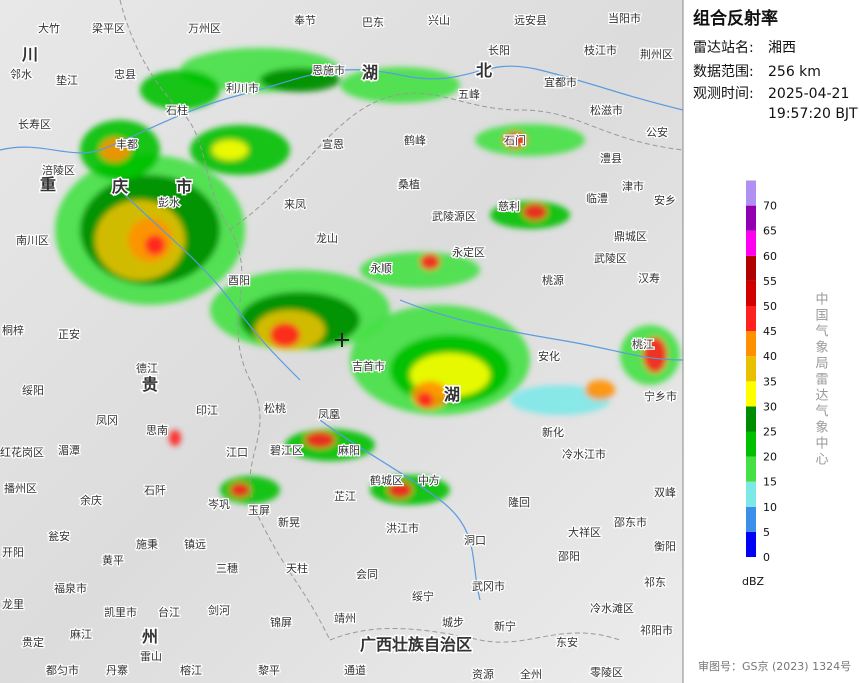 Image resolution: width=860 pixels, height=683 pixels. I want to click on province-label: 川, so click(29, 54).